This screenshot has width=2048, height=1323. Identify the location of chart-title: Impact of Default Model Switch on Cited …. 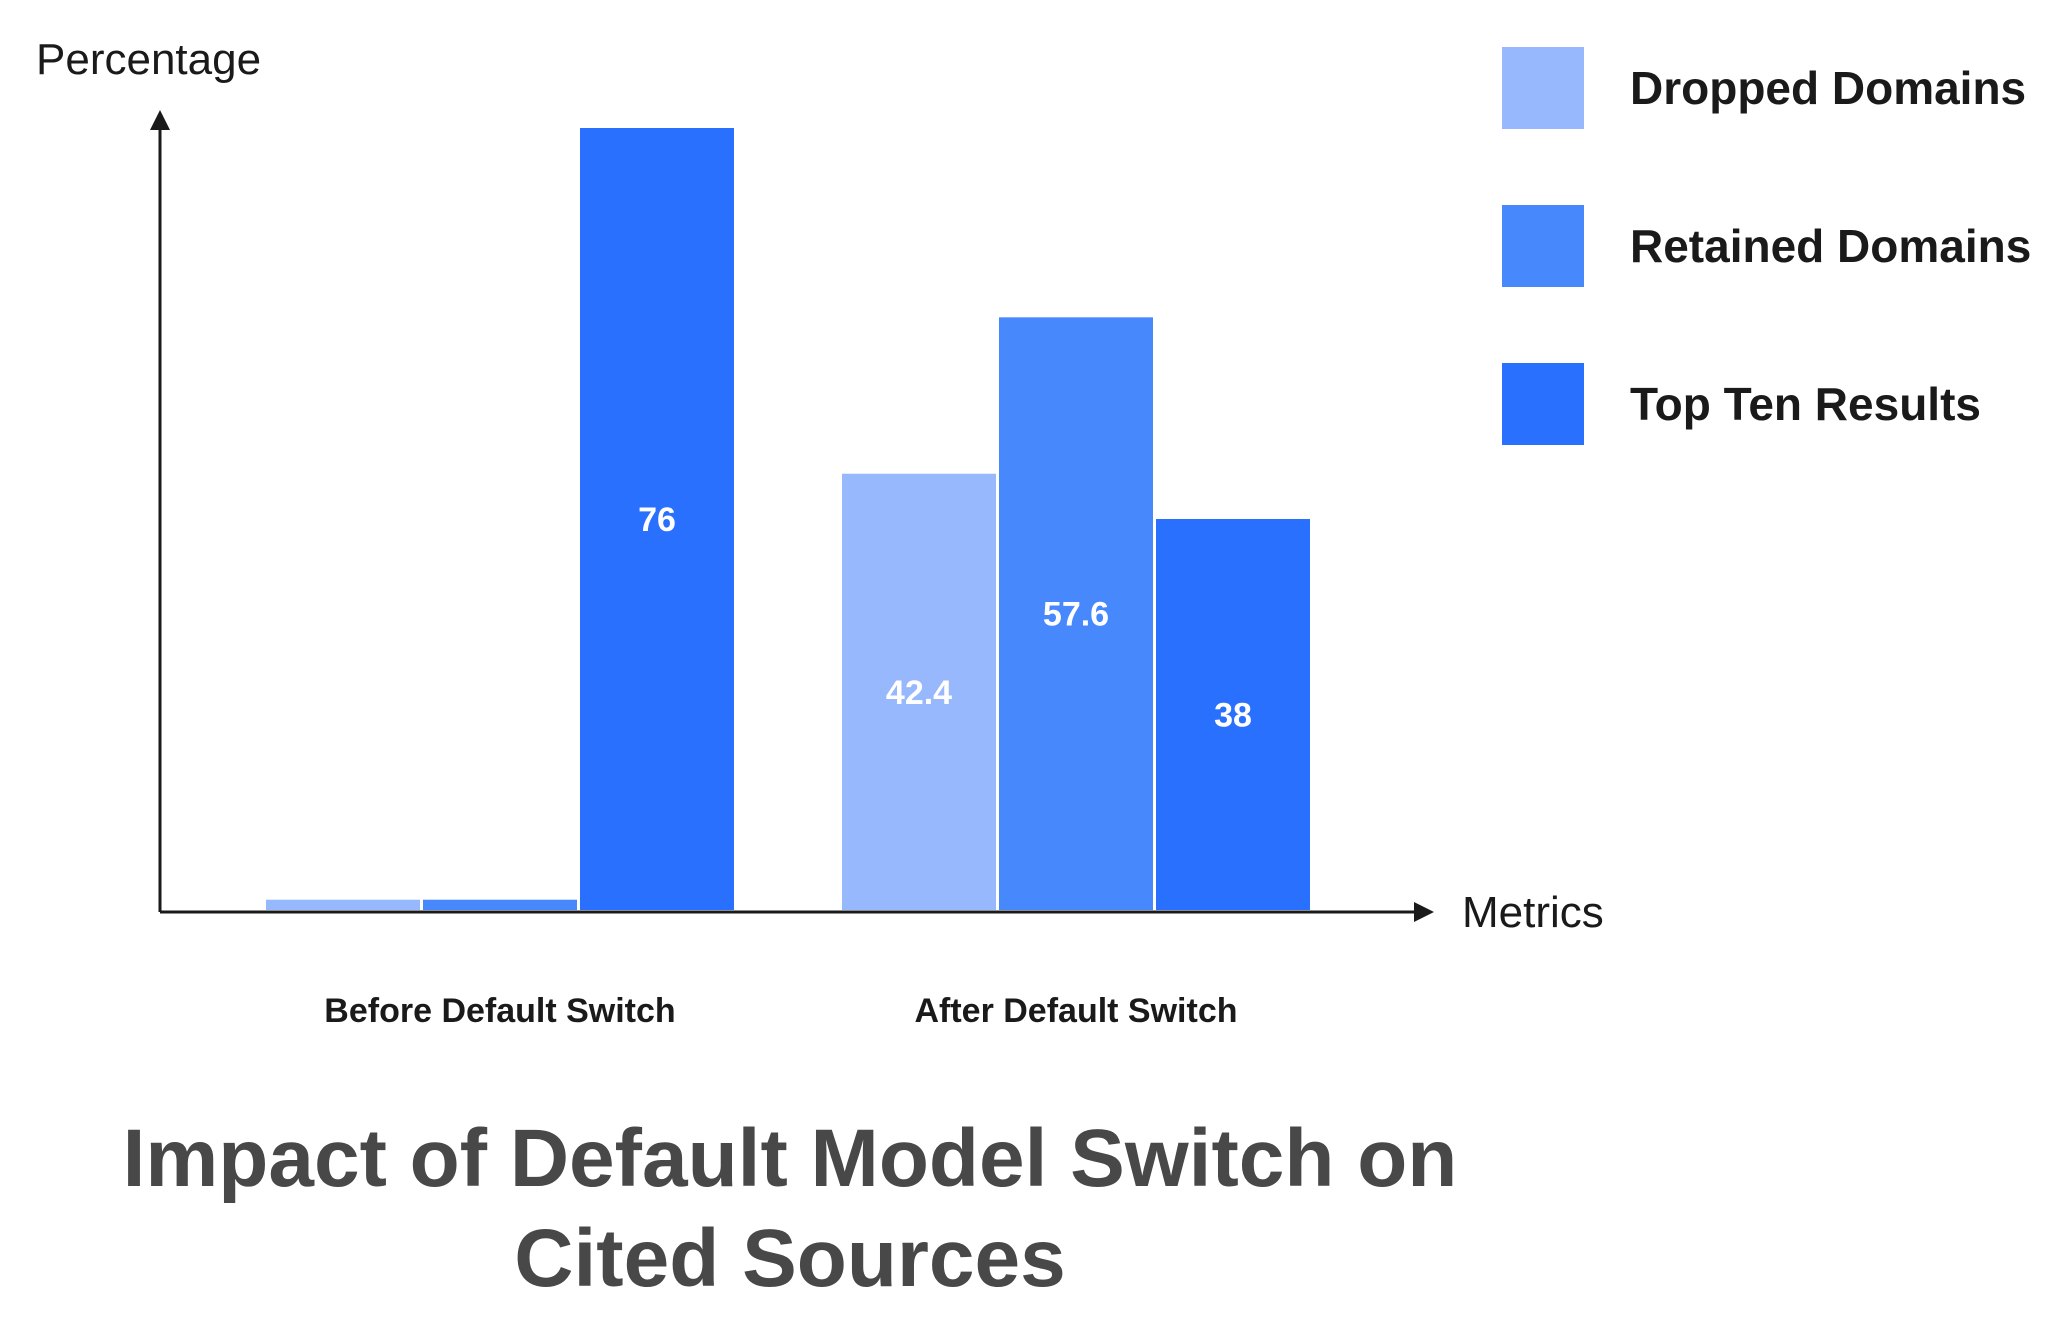
(790, 1208).